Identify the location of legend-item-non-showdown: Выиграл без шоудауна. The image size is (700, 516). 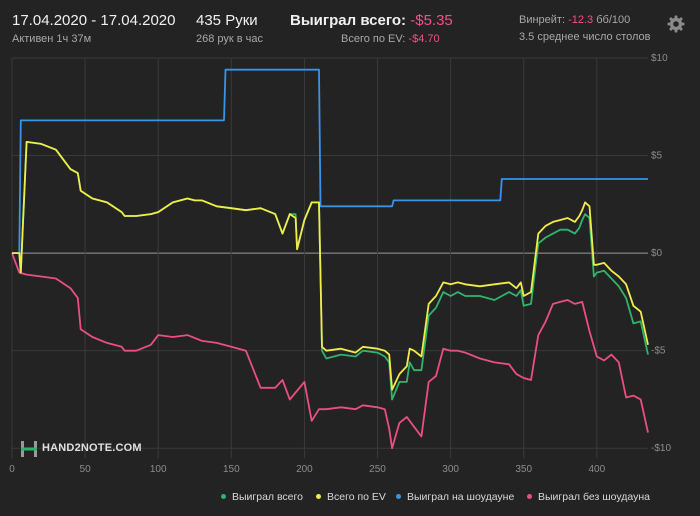
(588, 498).